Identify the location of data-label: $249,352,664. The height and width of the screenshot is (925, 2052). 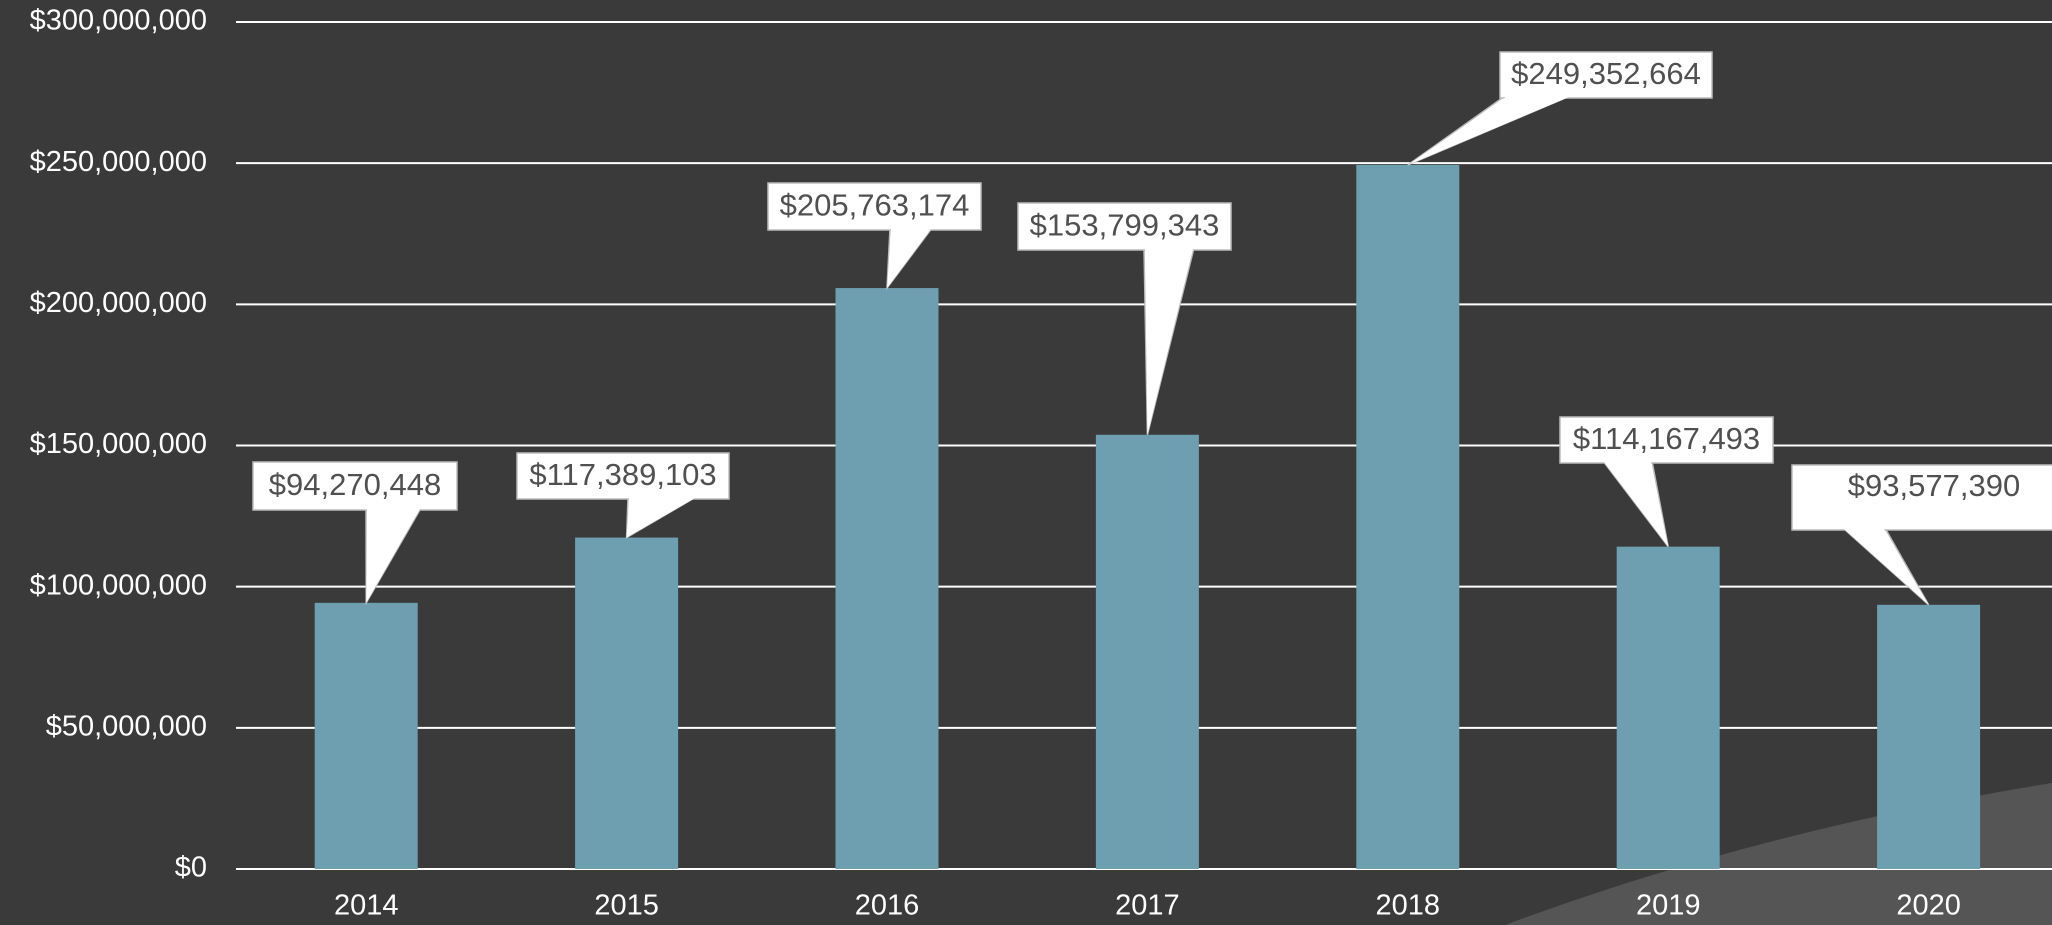
(1606, 73).